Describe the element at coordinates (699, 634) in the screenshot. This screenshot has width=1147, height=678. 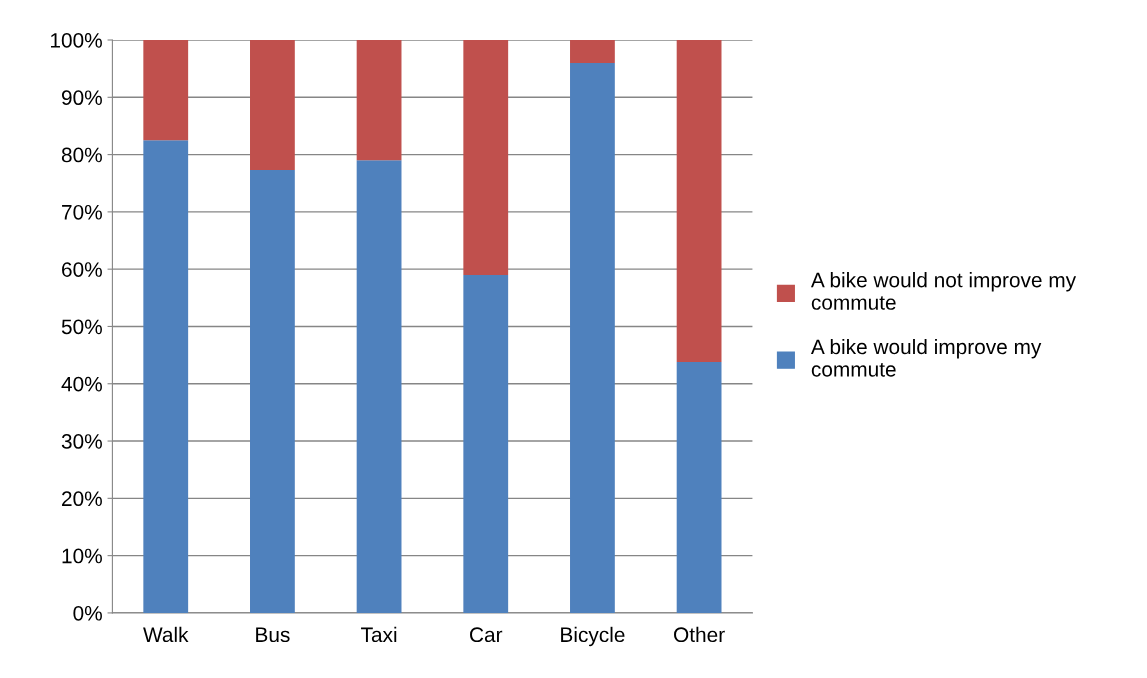
I see `x-tick-label: Other` at that location.